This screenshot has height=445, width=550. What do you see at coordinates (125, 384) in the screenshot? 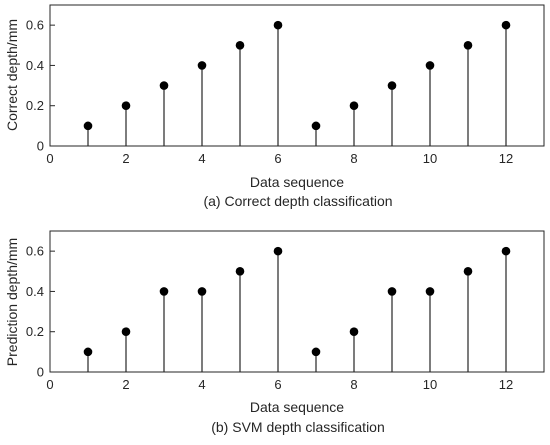
I see `x-tick-label-b-1: 2` at bounding box center [125, 384].